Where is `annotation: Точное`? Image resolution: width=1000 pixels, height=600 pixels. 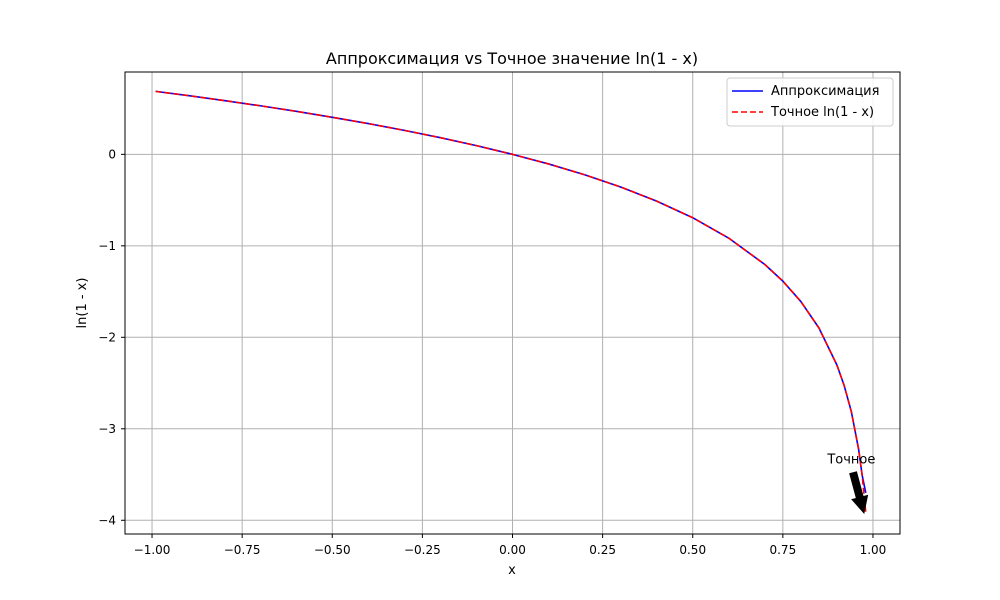 annotation: Точное is located at coordinates (850, 484).